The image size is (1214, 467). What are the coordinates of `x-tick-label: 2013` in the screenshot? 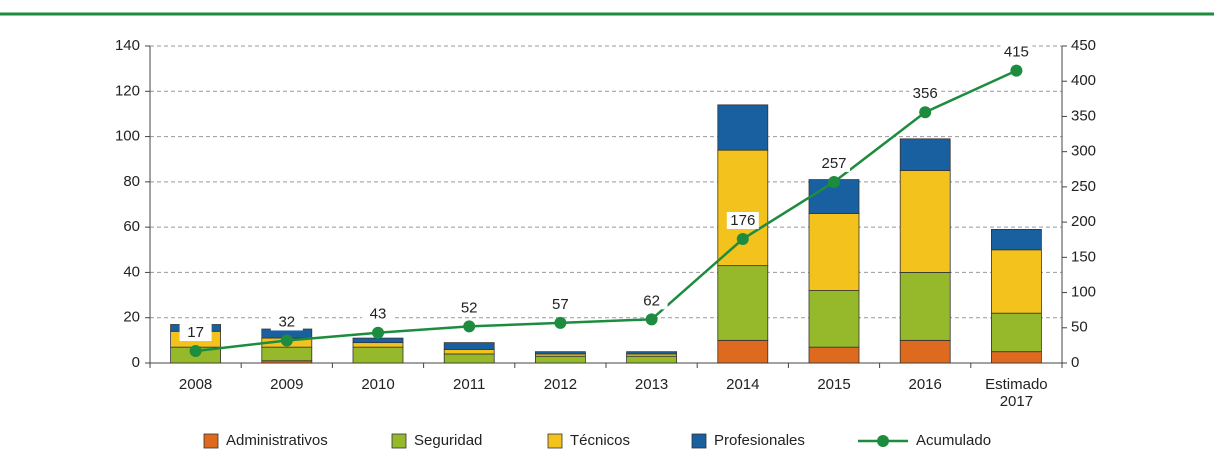 It's located at (651, 384).